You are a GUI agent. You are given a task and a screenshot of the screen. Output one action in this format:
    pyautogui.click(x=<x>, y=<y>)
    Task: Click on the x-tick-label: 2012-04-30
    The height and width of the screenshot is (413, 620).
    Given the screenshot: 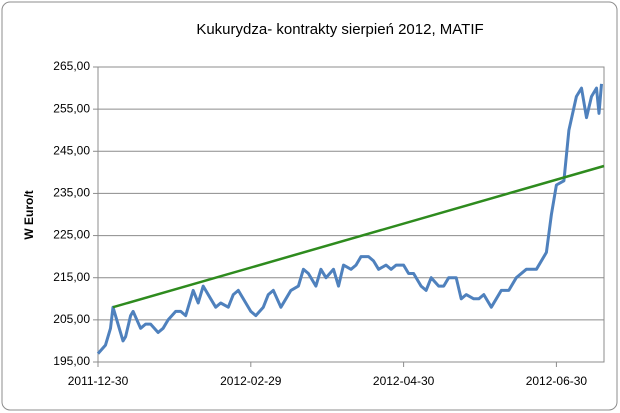 What is the action you would take?
    pyautogui.click(x=404, y=381)
    